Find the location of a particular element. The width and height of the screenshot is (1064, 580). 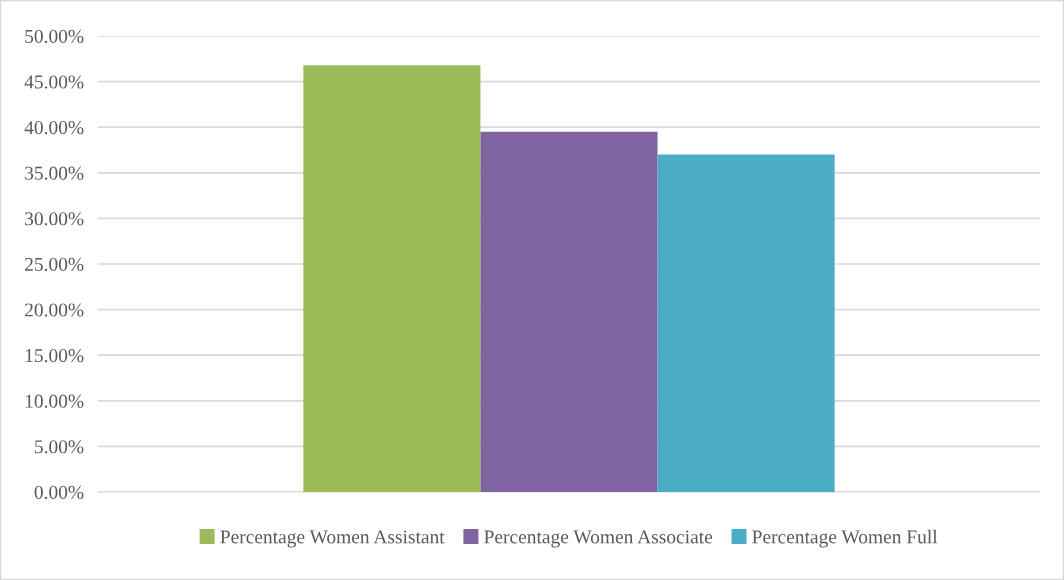

y-tick-label: 45.00% is located at coordinates (54, 82).